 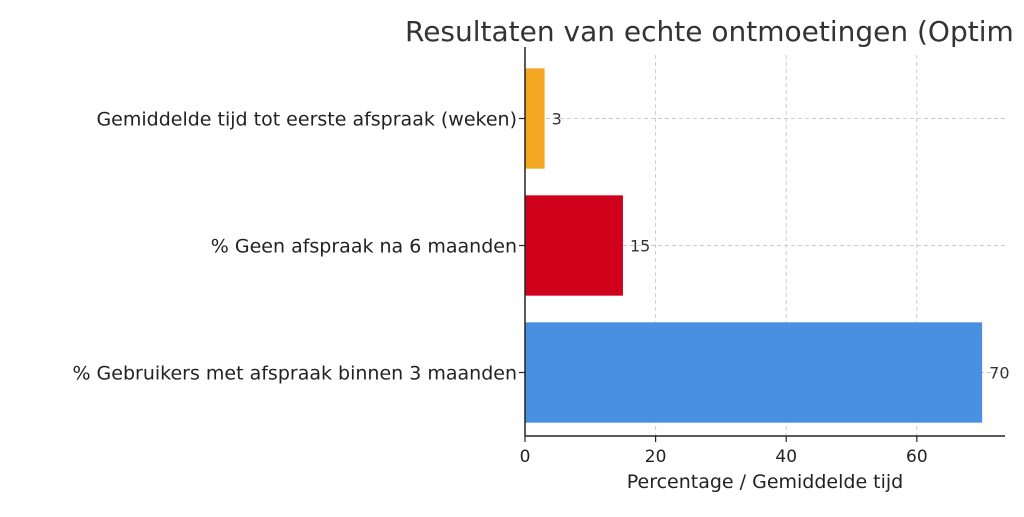 I want to click on x-axis-label: Percentage / Gemiddelde tijd, so click(x=765, y=482).